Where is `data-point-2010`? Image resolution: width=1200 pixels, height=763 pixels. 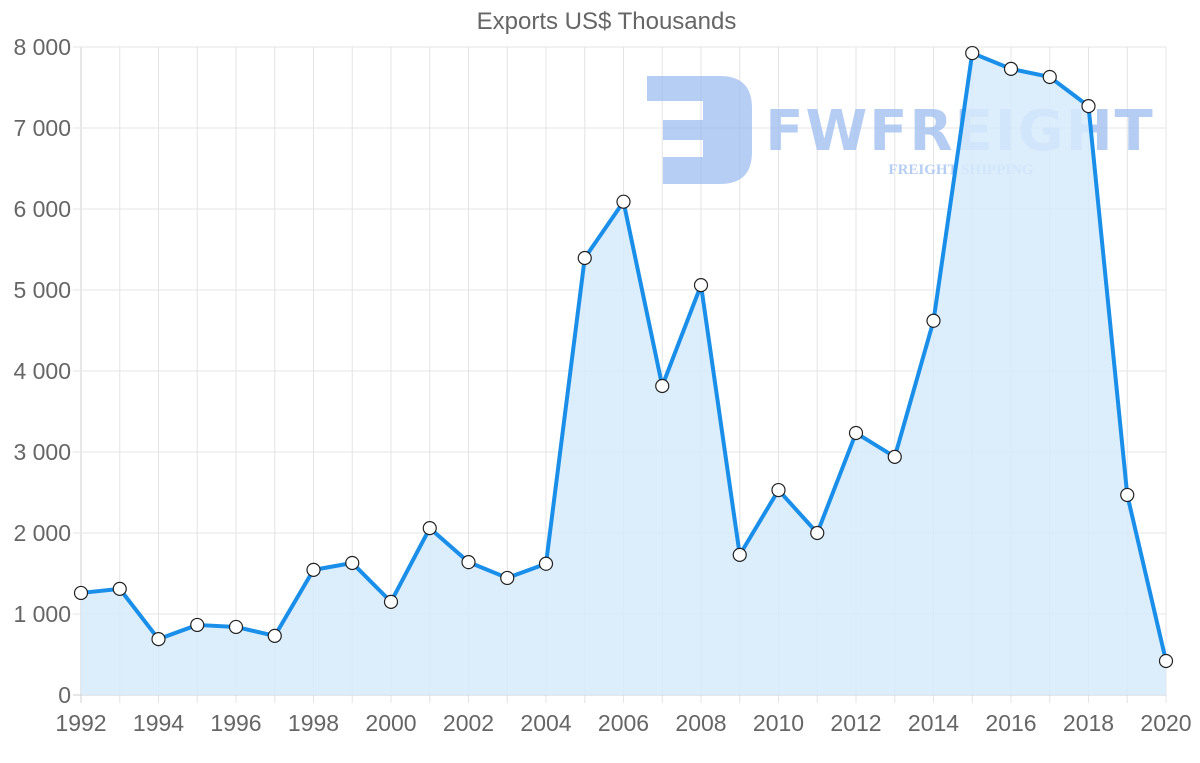 data-point-2010 is located at coordinates (778, 490).